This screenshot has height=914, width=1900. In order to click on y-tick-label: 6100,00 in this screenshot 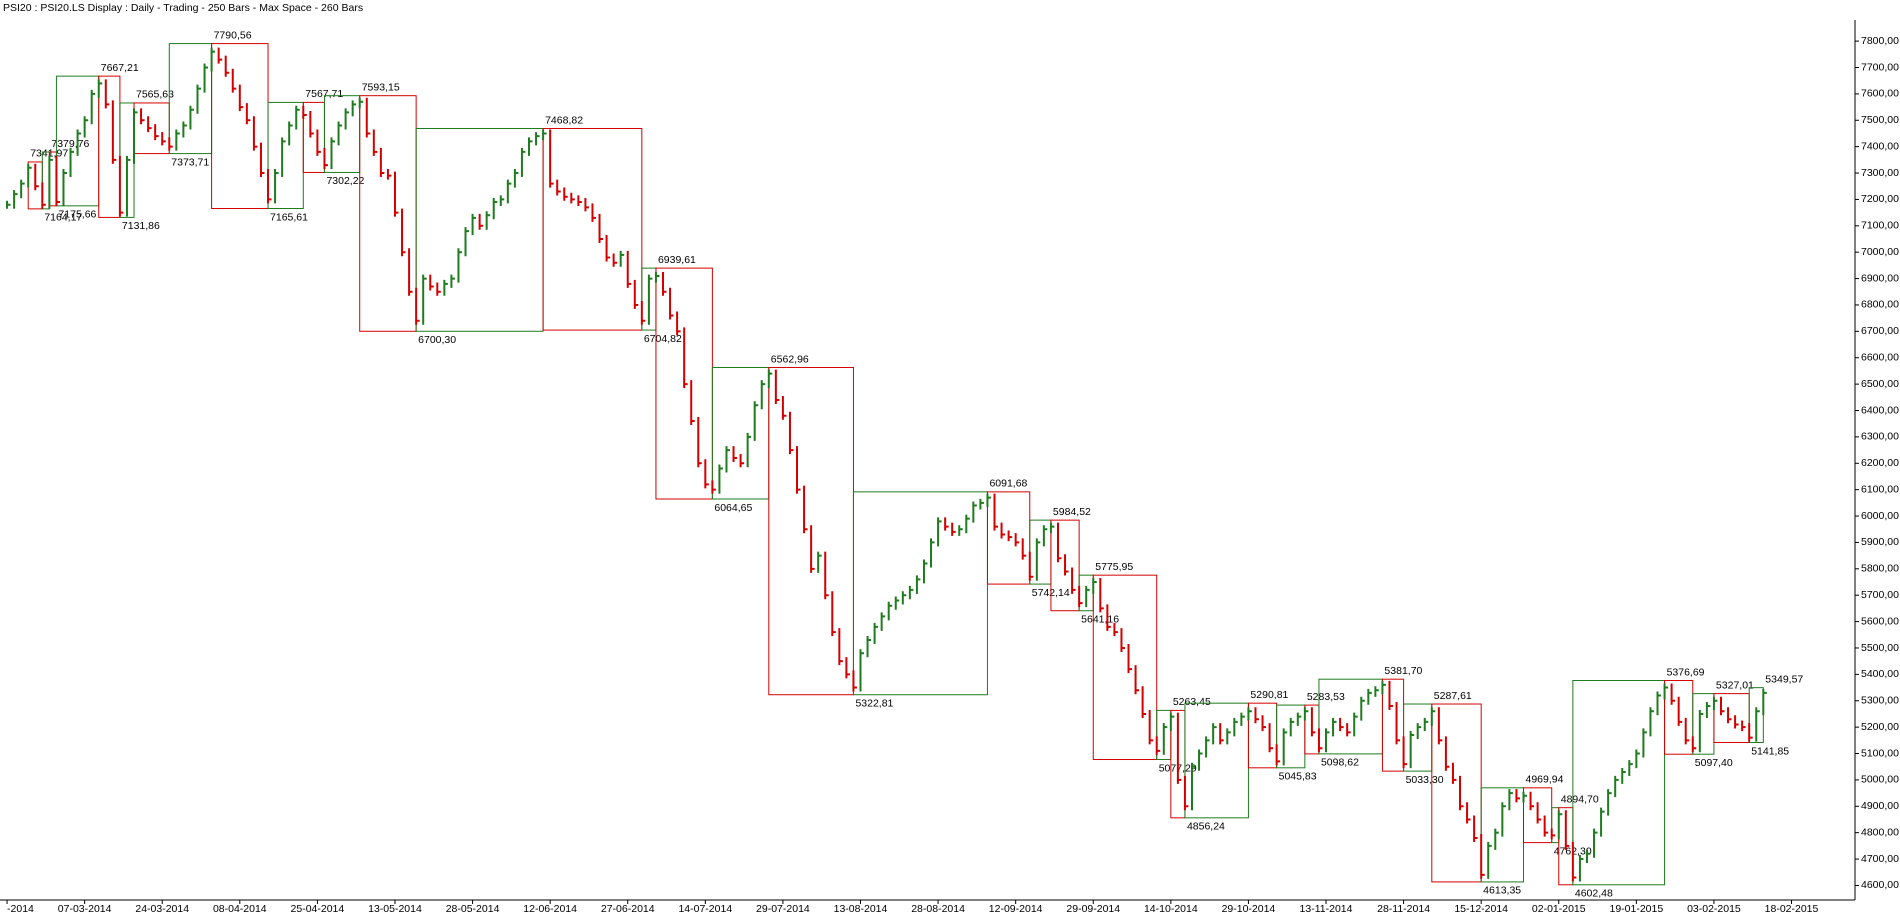, I will do `click(1880, 489)`.